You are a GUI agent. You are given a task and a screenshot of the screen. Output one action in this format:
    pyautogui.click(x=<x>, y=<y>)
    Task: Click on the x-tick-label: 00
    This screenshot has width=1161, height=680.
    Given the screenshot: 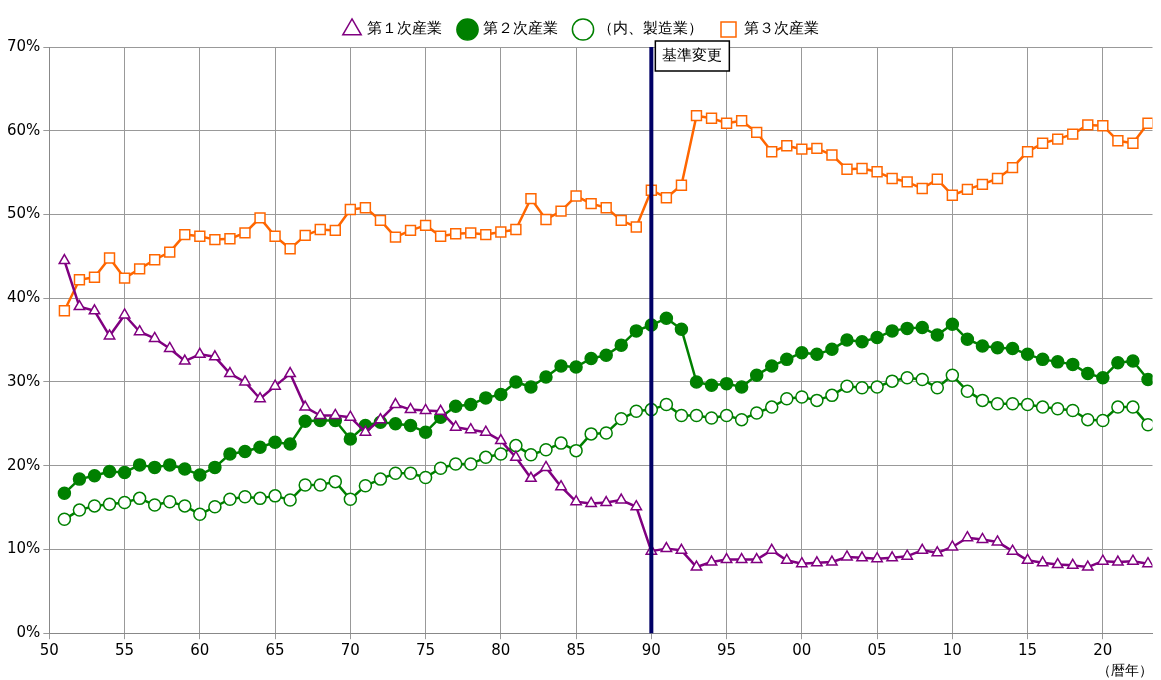 What is the action you would take?
    pyautogui.click(x=802, y=650)
    